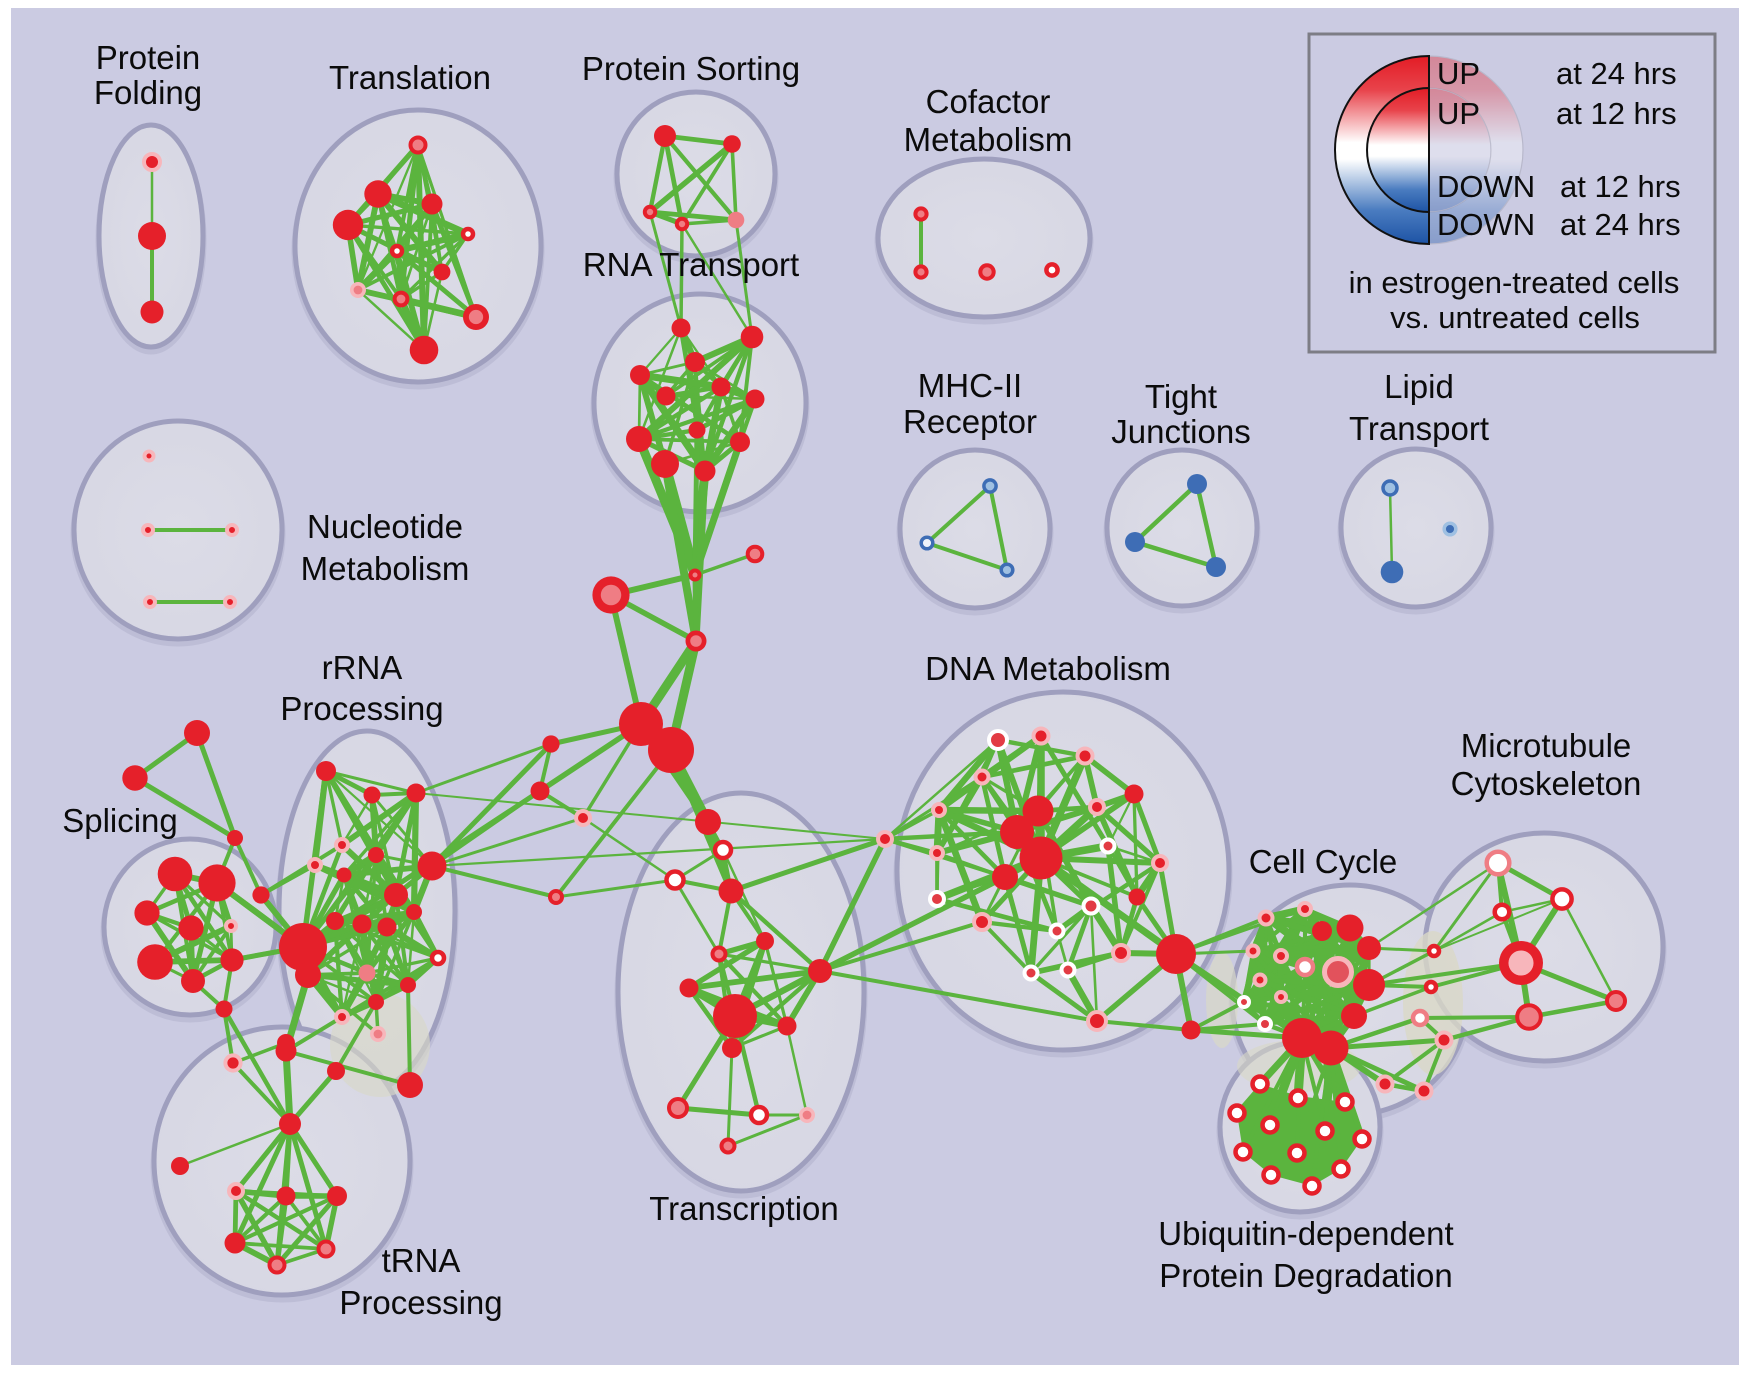 The image size is (1750, 1381). Describe the element at coordinates (988, 101) in the screenshot. I see `svg-text: Cofactor` at that location.